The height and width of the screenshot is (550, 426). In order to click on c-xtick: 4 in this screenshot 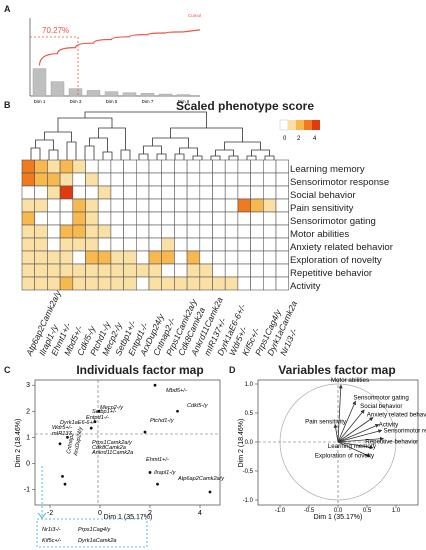, I will do `click(200, 513)`.